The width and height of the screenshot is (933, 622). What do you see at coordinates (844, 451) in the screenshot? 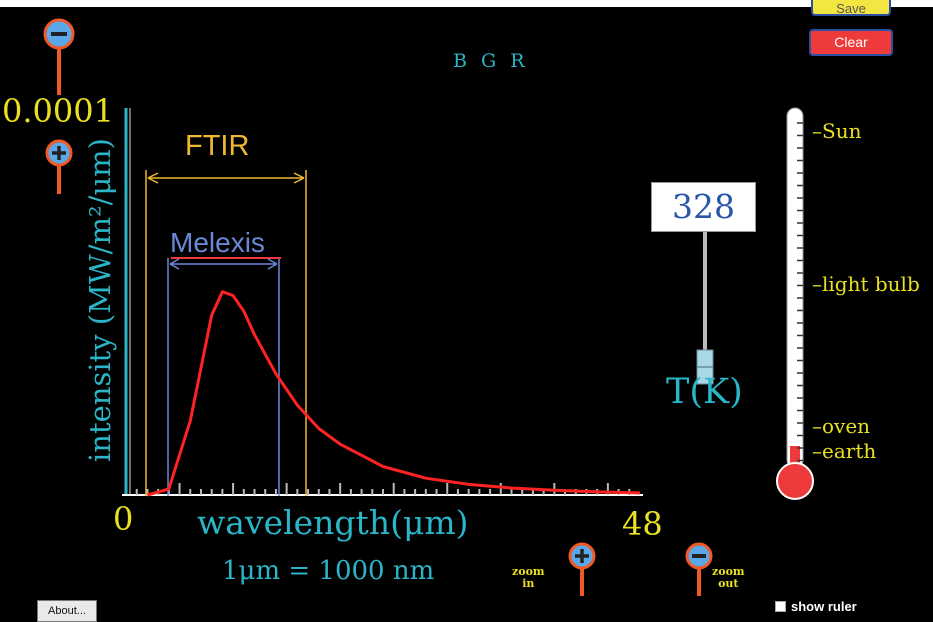
I see `thermometer-label-earth: –earth` at bounding box center [844, 451].